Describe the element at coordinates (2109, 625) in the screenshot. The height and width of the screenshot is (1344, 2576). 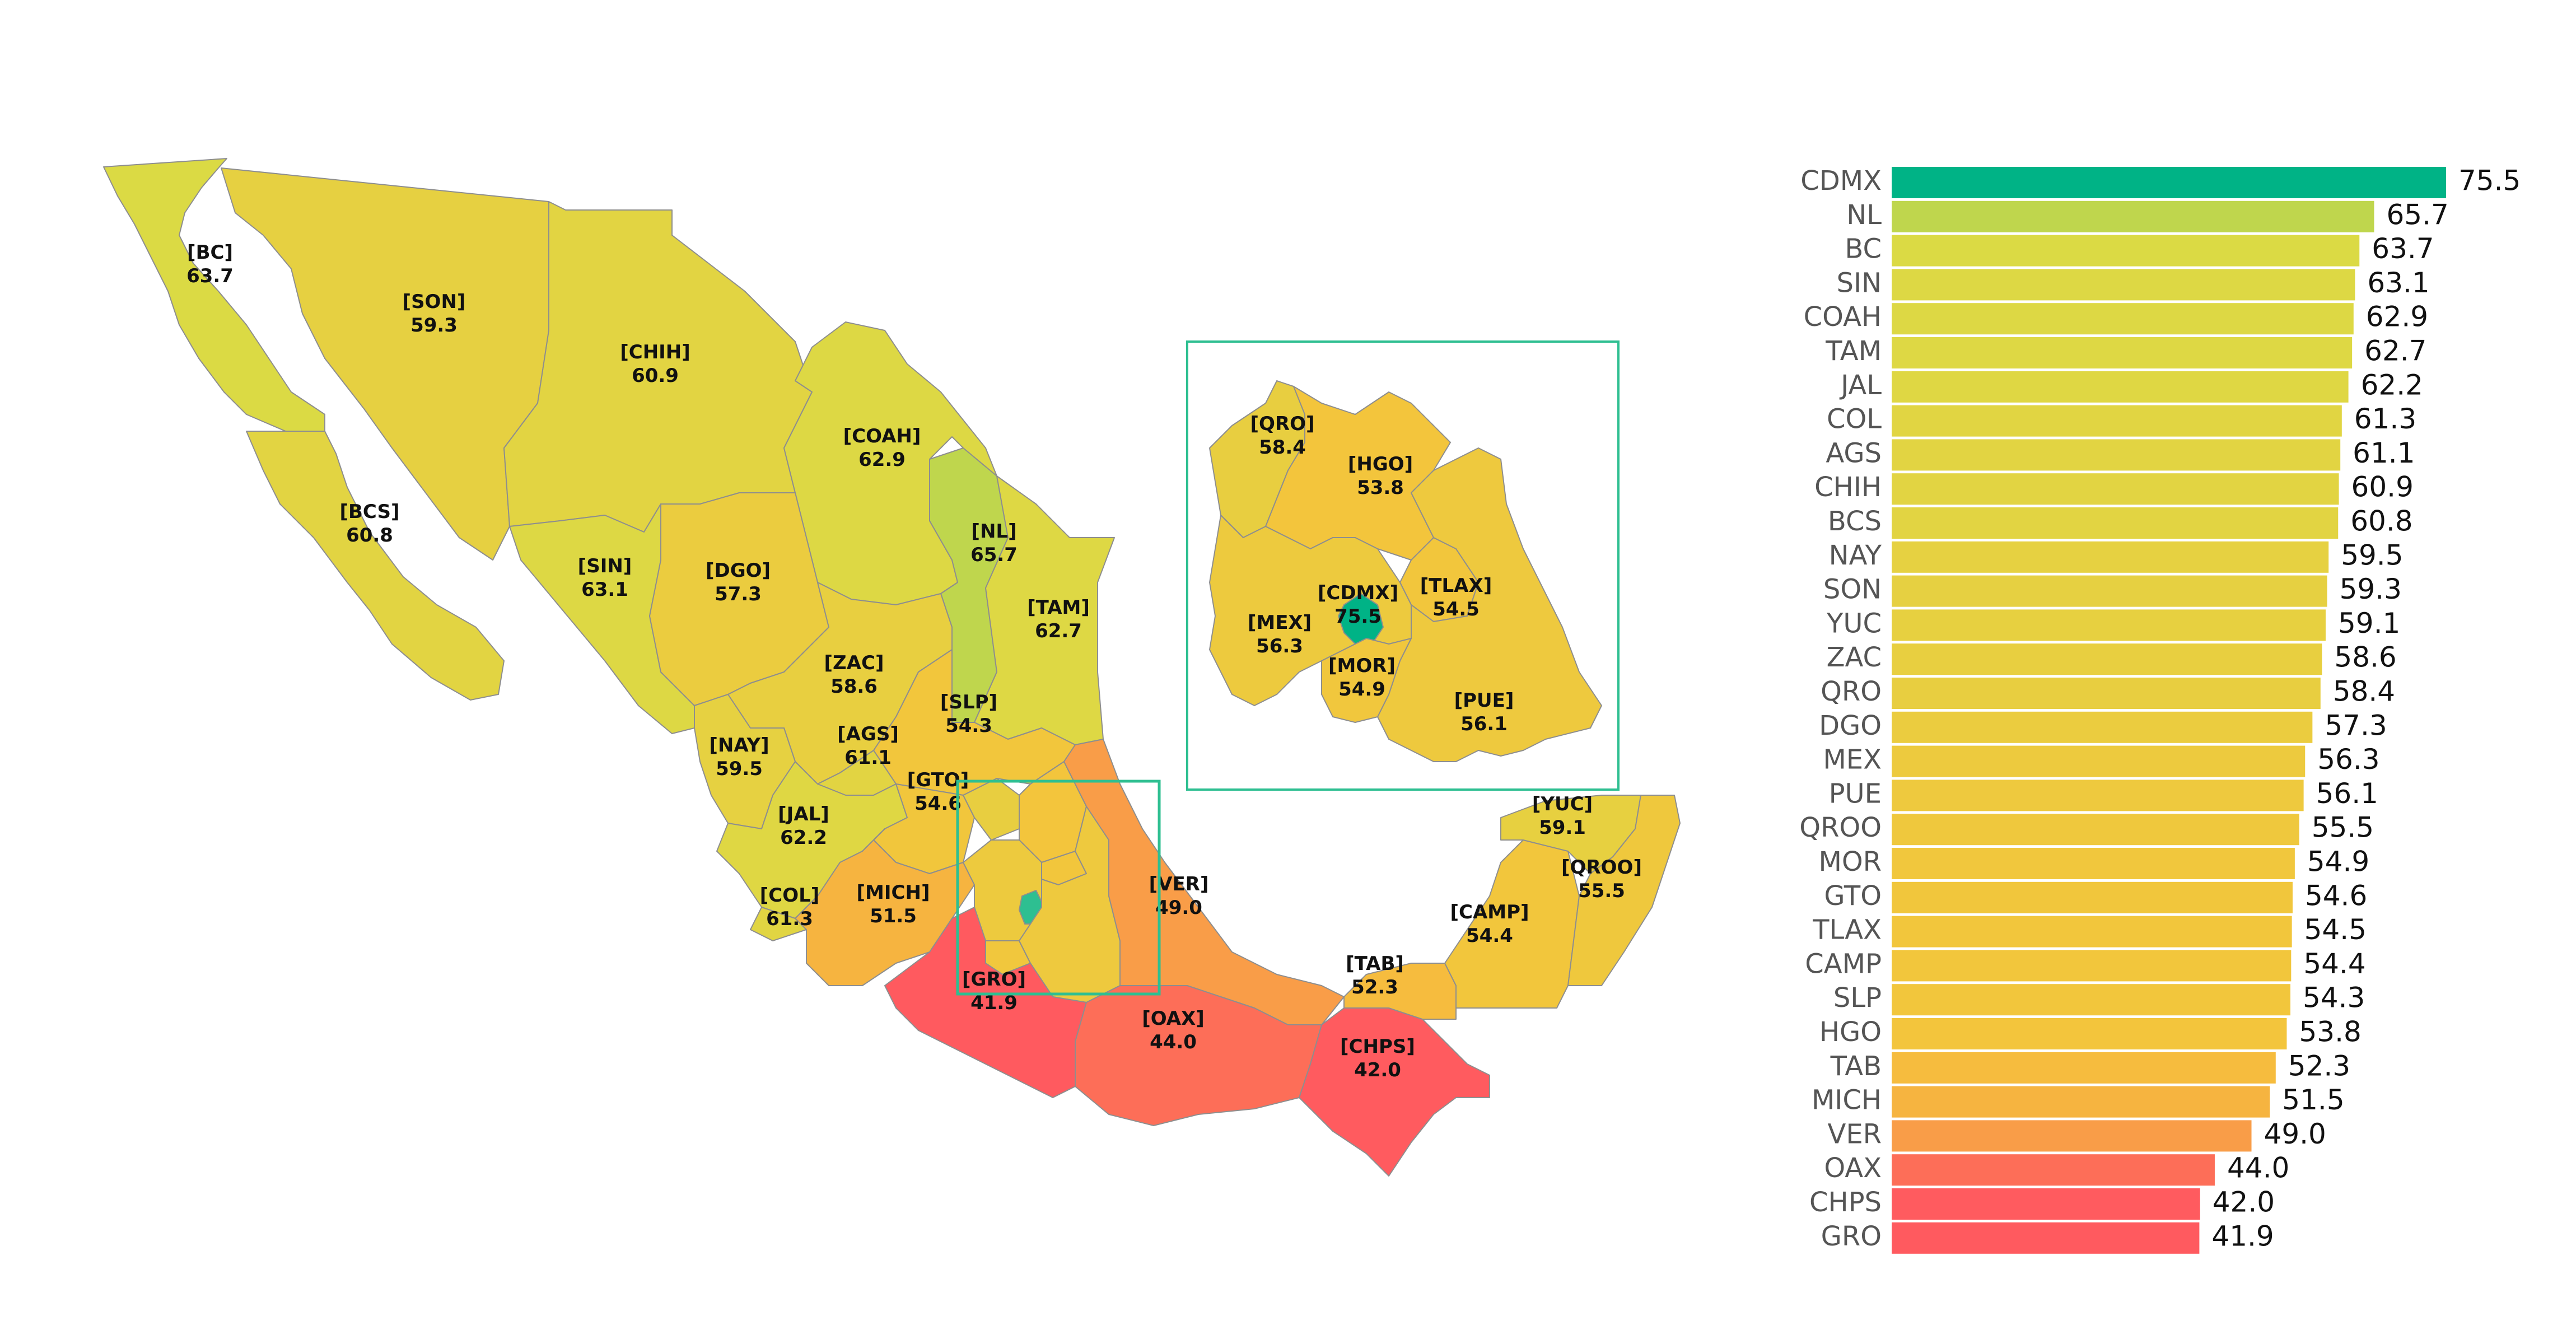
I see `bar-yuc` at that location.